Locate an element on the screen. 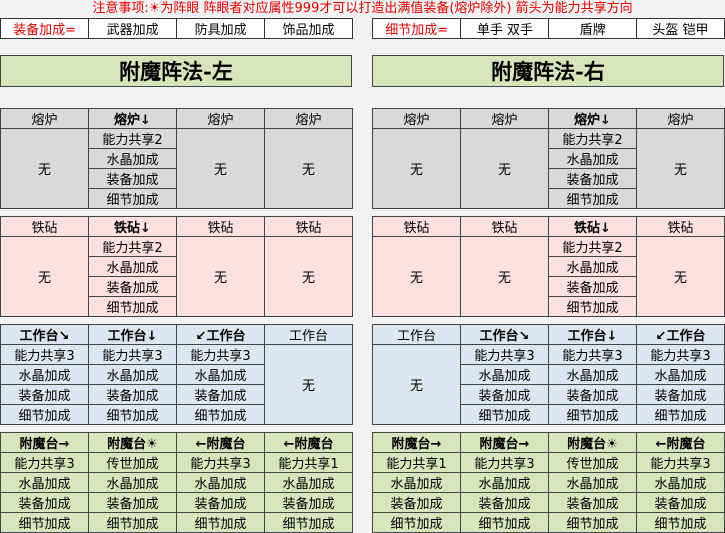 The image size is (725, 533). legend-detail-bonus: 细节加成= 单手 双手 盾牌 头盔 铠甲 is located at coordinates (548, 28).